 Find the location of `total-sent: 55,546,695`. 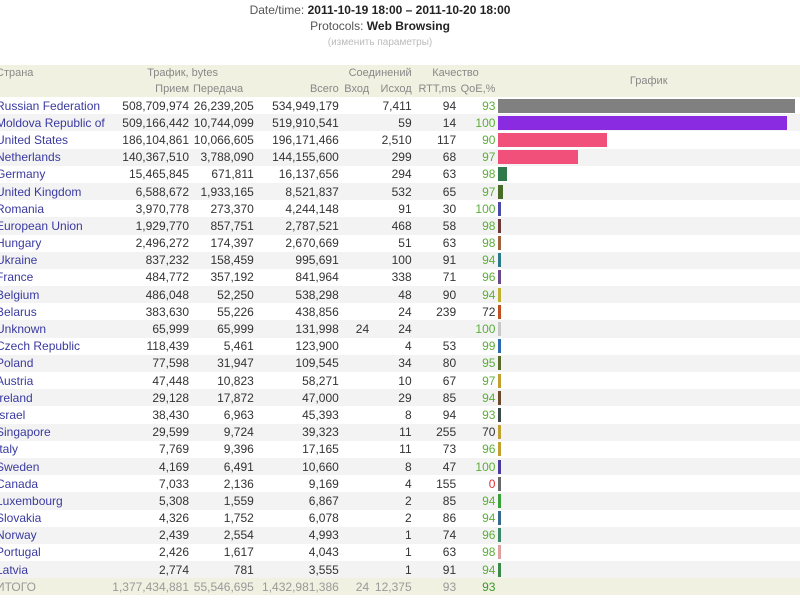

total-sent: 55,546,695 is located at coordinates (223, 587).